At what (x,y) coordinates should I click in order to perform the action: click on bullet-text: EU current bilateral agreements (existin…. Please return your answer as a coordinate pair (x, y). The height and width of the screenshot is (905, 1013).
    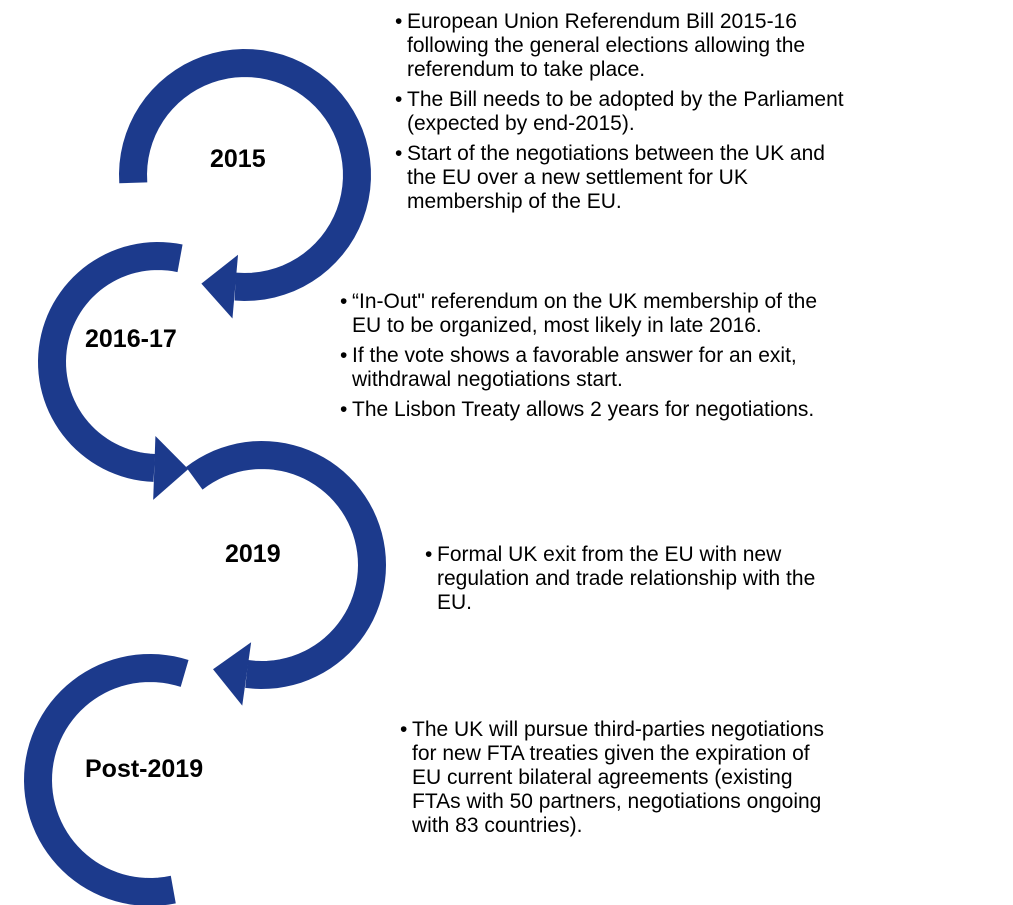
    Looking at the image, I should click on (602, 777).